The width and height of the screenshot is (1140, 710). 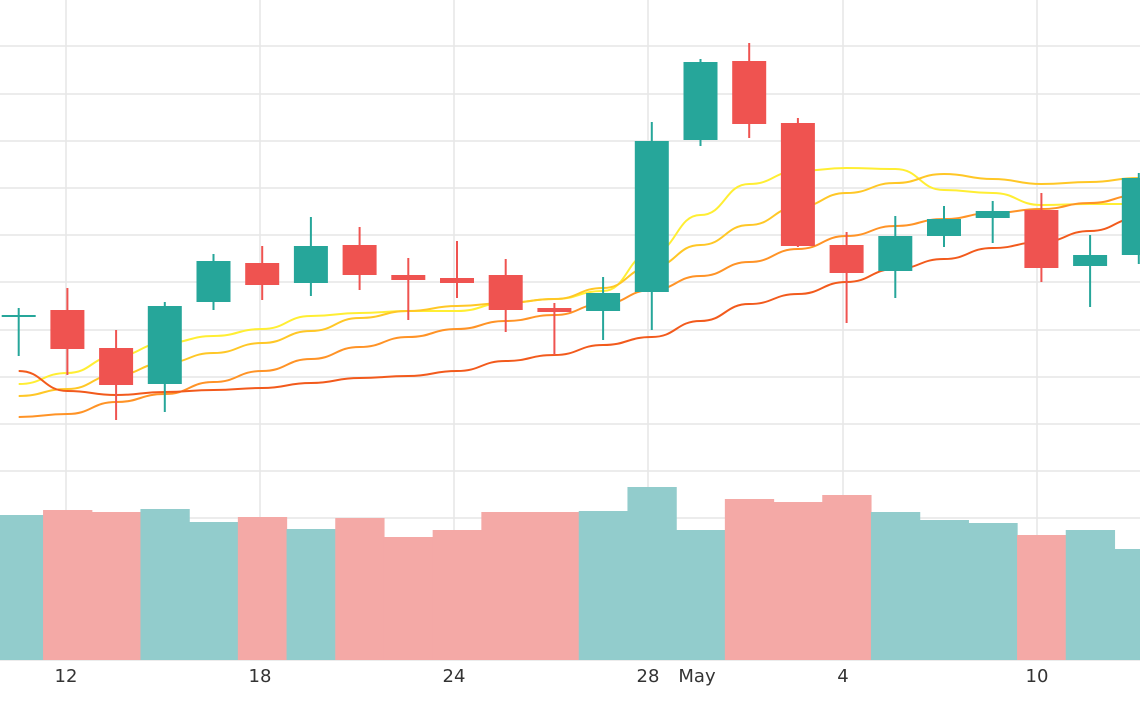 I want to click on x-tick-label: 18, so click(x=260, y=676).